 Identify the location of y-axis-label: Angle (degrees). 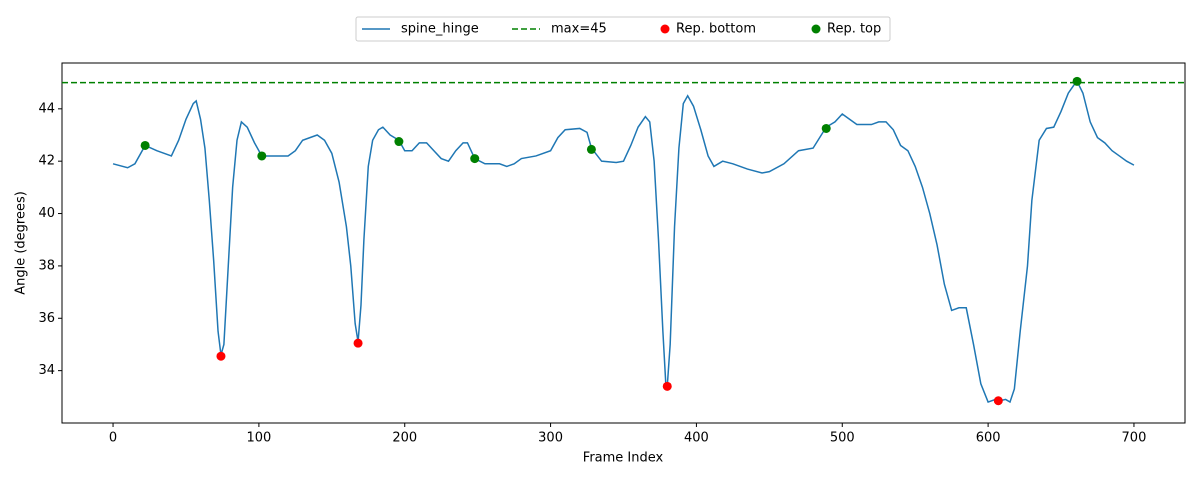
(21, 243).